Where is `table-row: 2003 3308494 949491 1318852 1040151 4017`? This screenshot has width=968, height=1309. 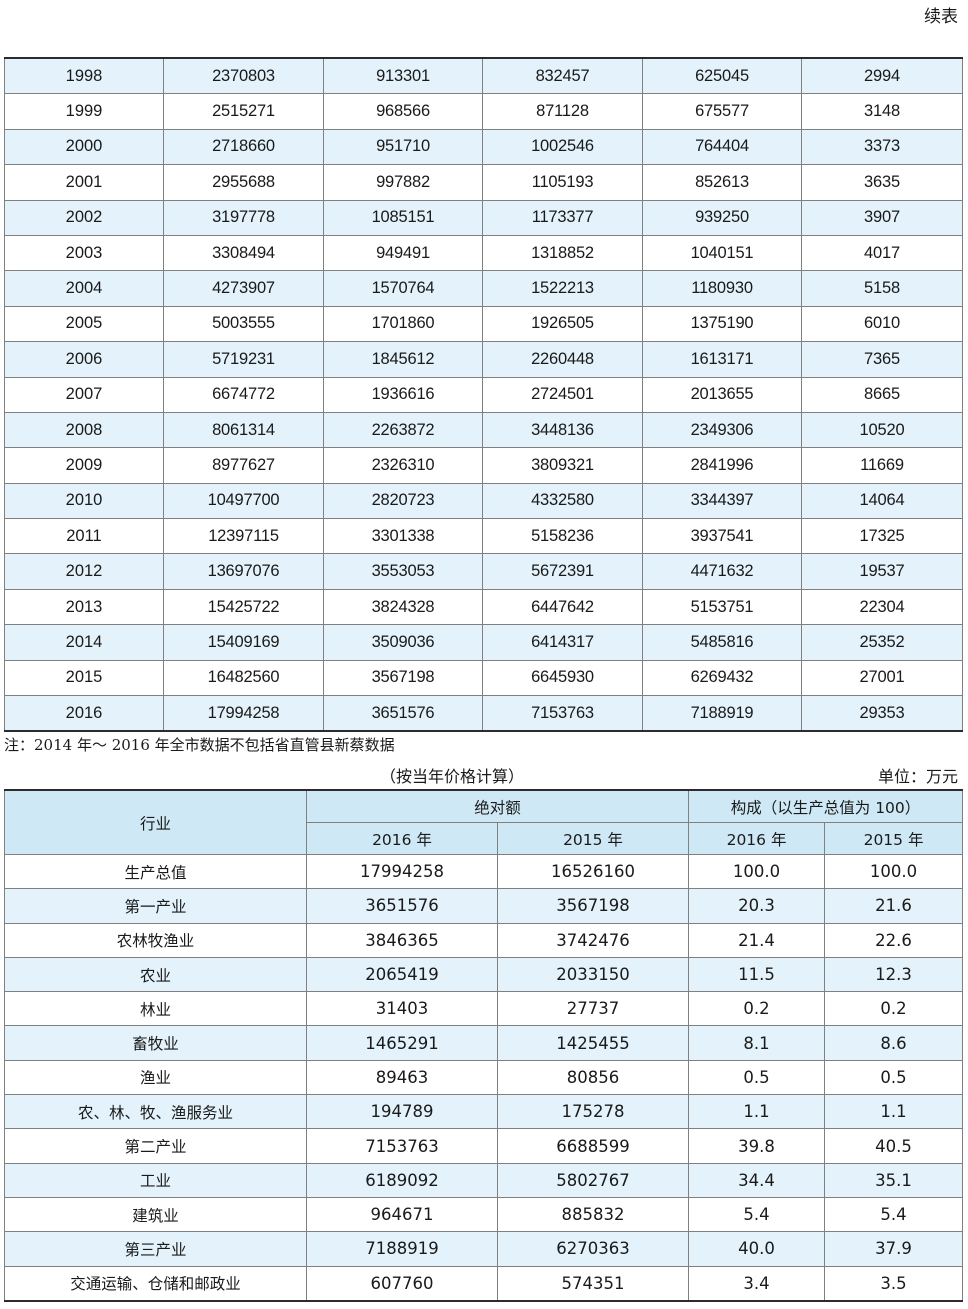
table-row: 2003 3308494 949491 1318852 1040151 4017 is located at coordinates (483, 253).